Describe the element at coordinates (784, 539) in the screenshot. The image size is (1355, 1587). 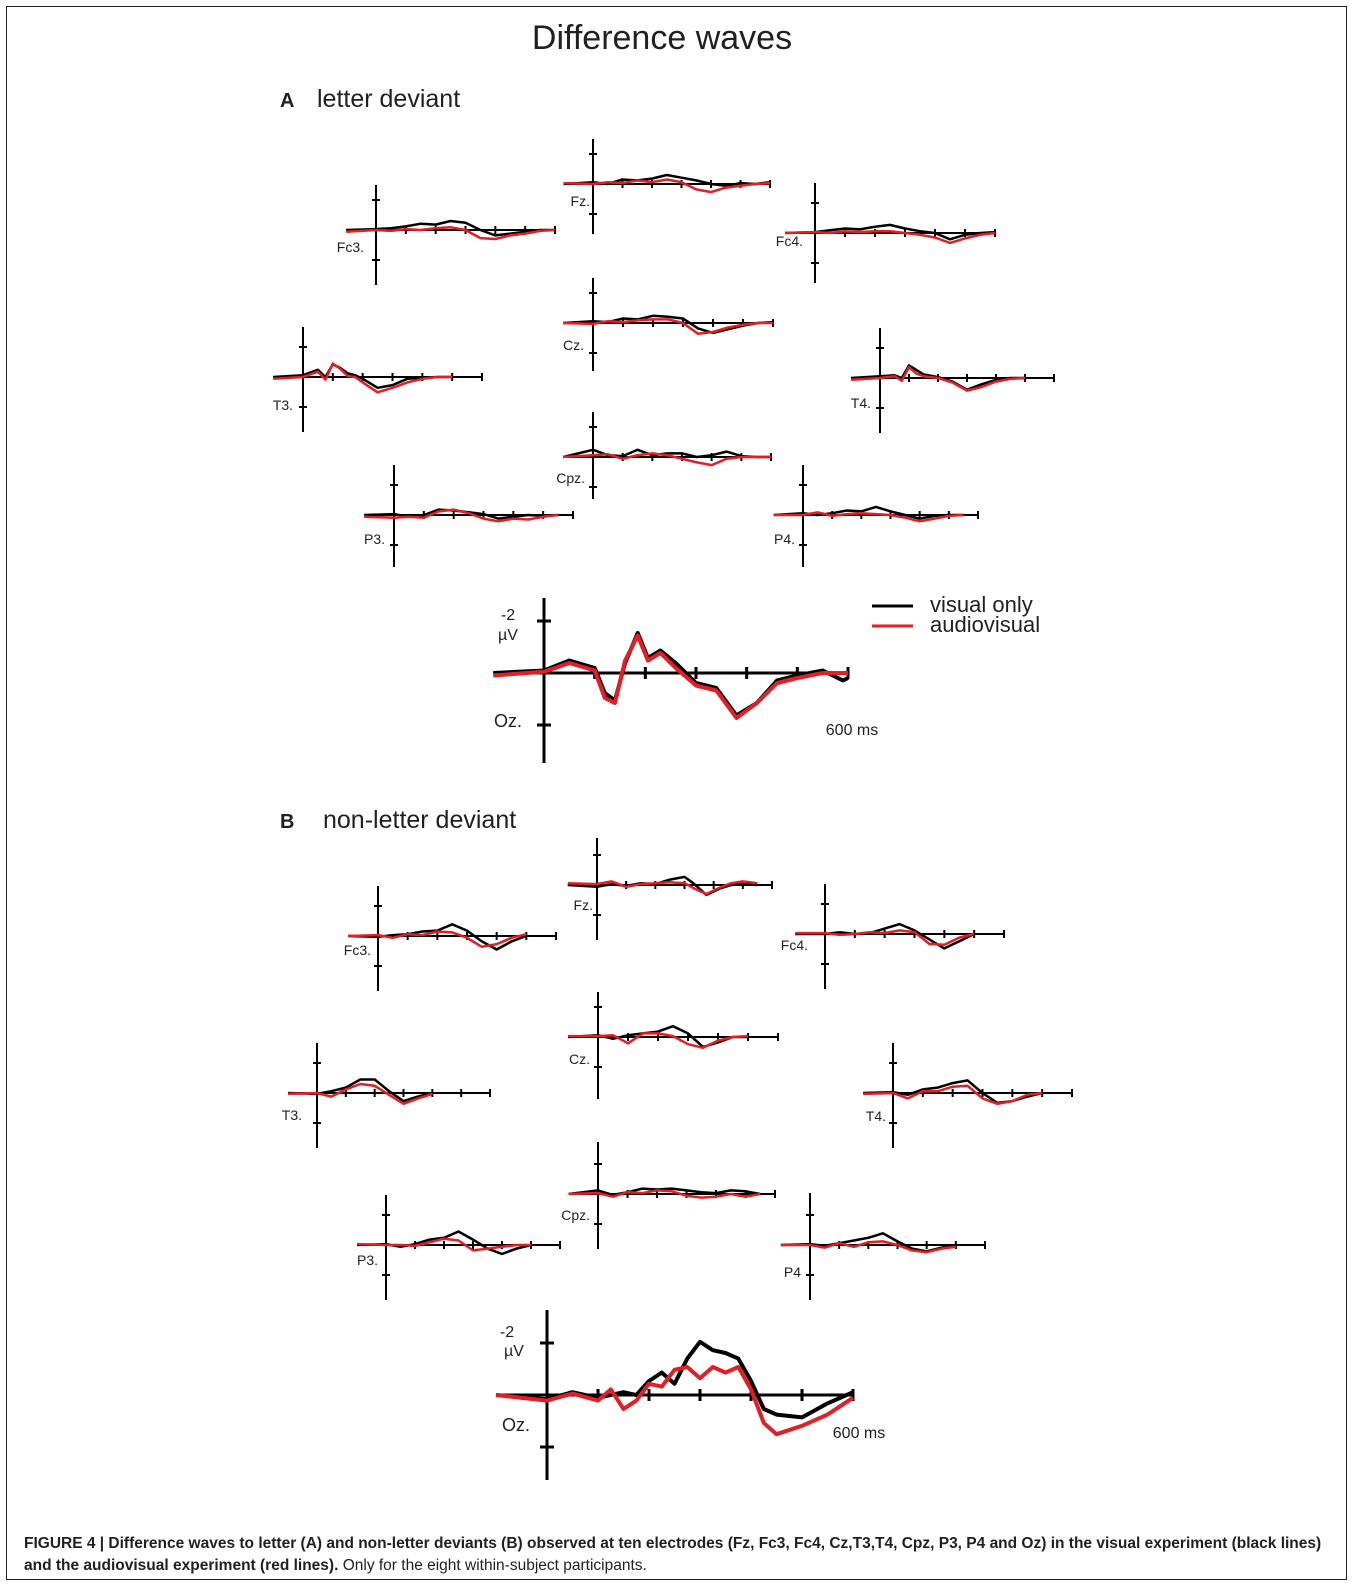
I see `electrode-label: P4.` at that location.